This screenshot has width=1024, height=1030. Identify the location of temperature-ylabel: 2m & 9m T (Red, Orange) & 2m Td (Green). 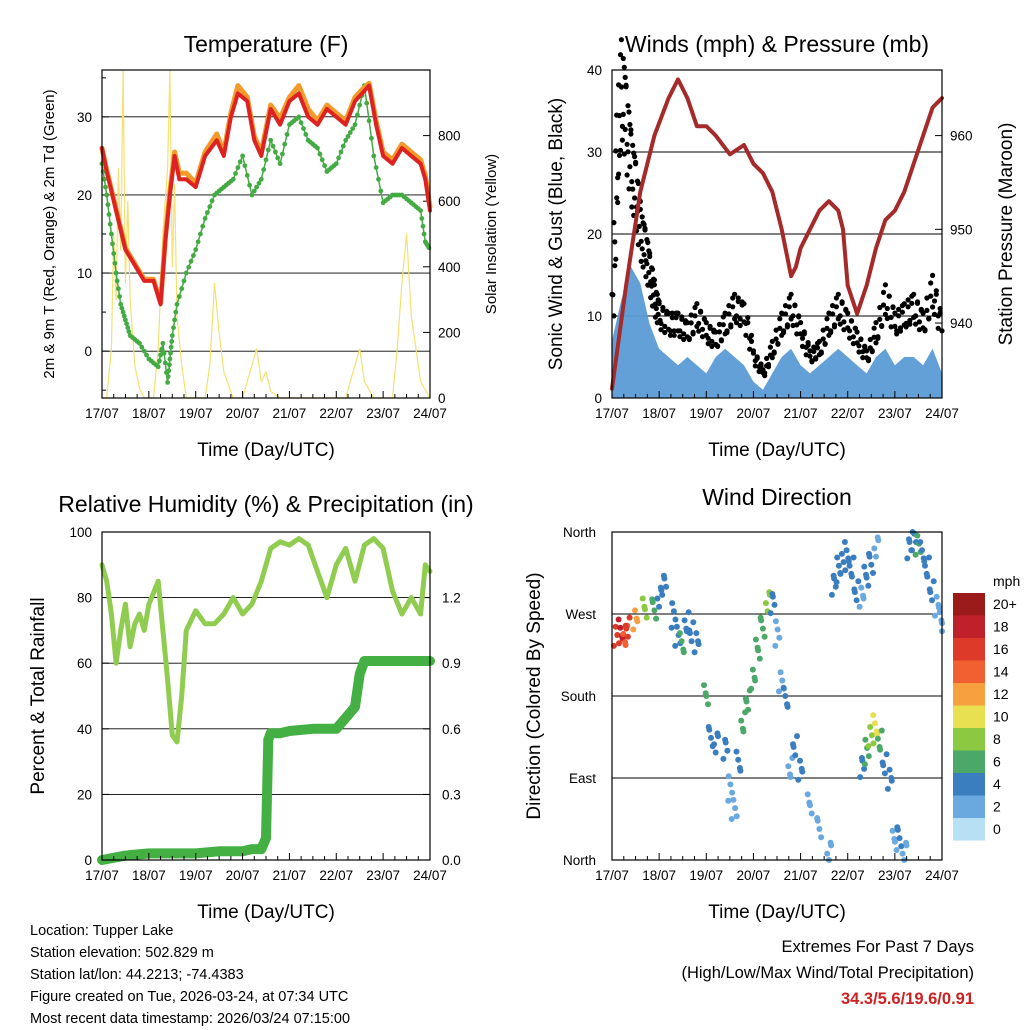
(49, 233).